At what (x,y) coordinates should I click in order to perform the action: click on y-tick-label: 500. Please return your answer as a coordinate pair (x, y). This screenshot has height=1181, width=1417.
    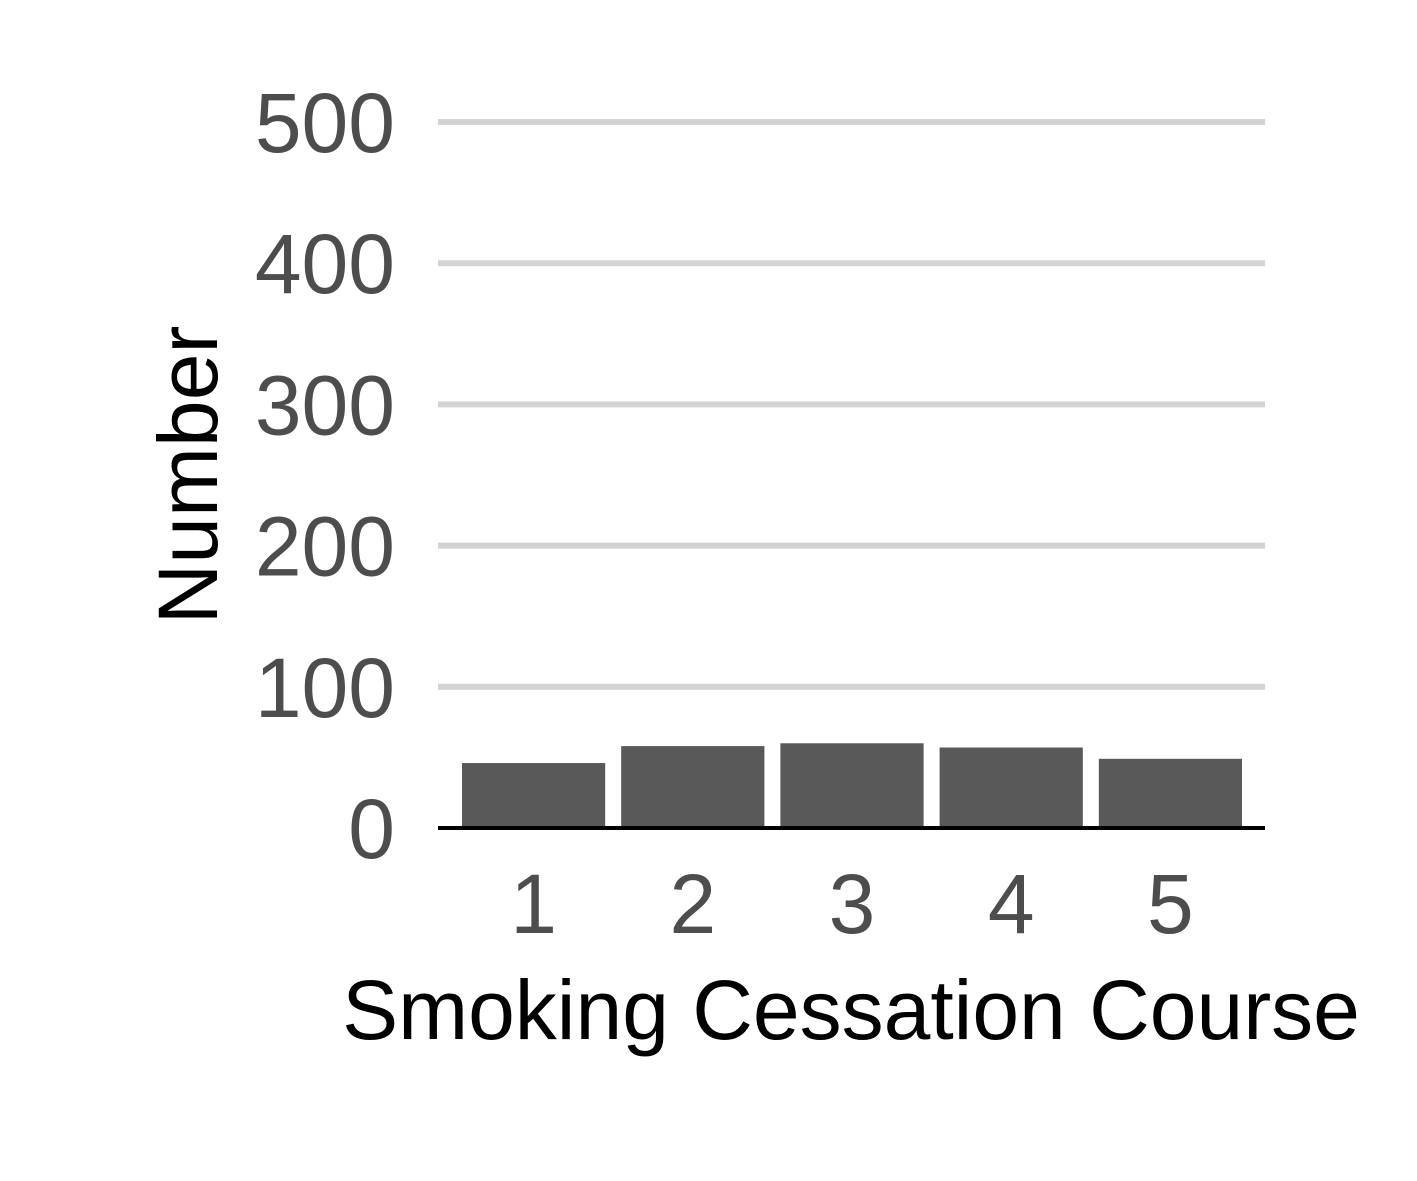
    Looking at the image, I should click on (325, 123).